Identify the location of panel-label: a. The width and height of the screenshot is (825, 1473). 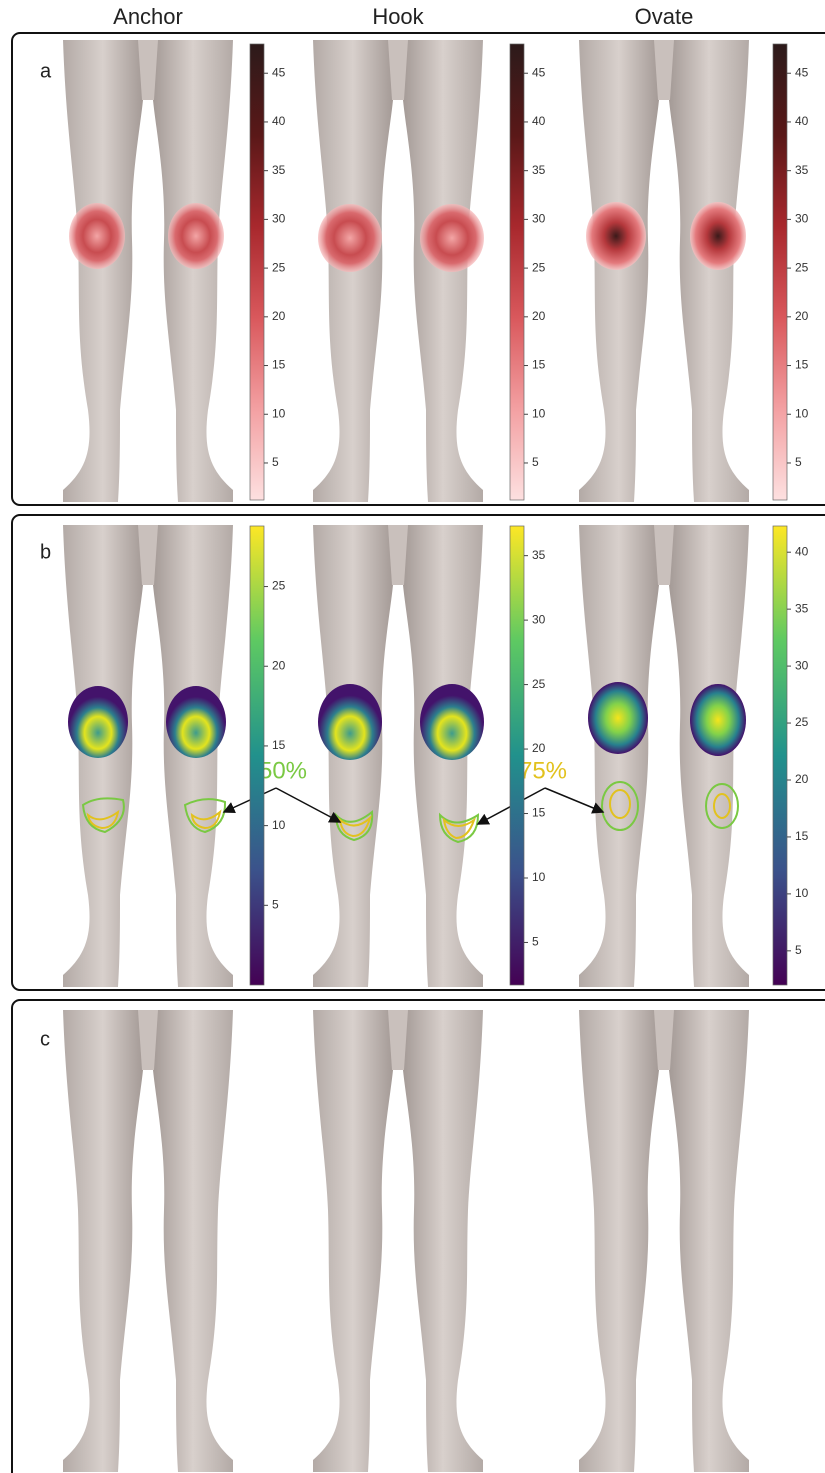
(46, 71).